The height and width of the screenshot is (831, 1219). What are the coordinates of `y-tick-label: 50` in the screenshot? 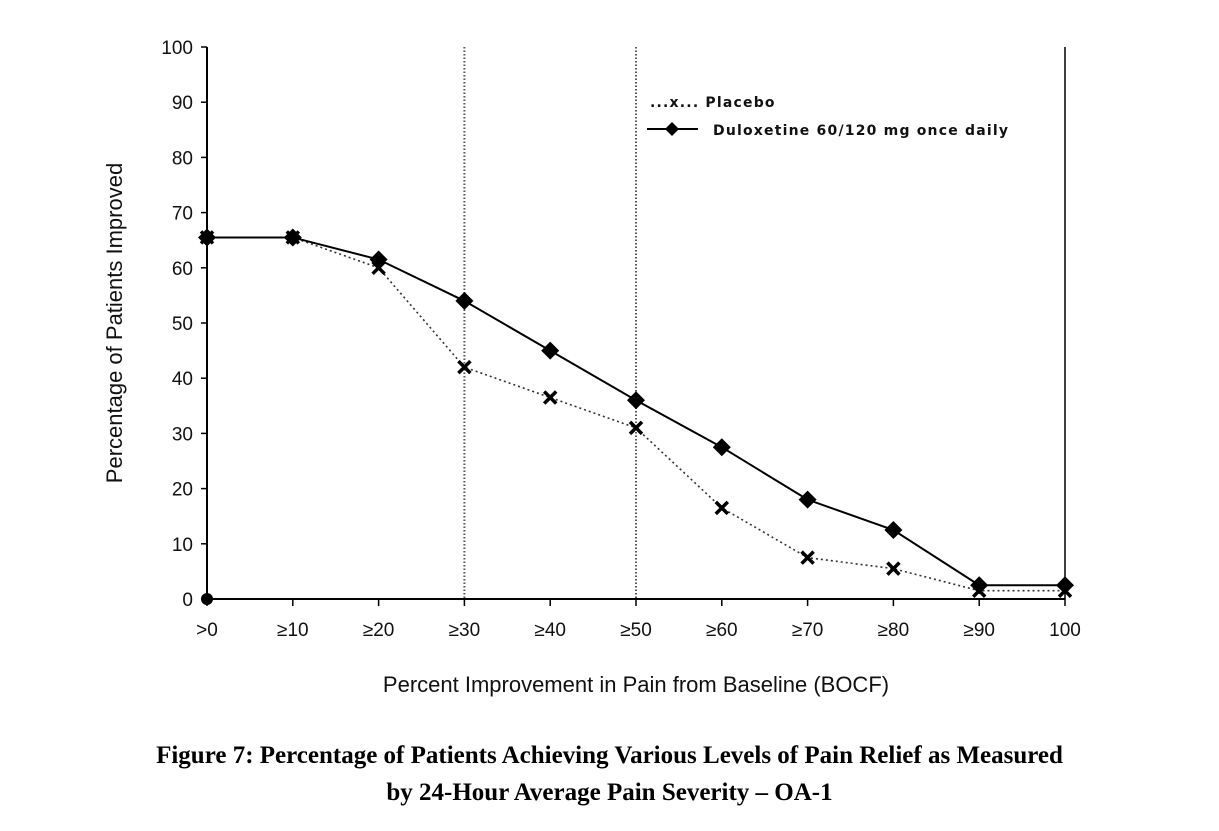 It's located at (182, 324).